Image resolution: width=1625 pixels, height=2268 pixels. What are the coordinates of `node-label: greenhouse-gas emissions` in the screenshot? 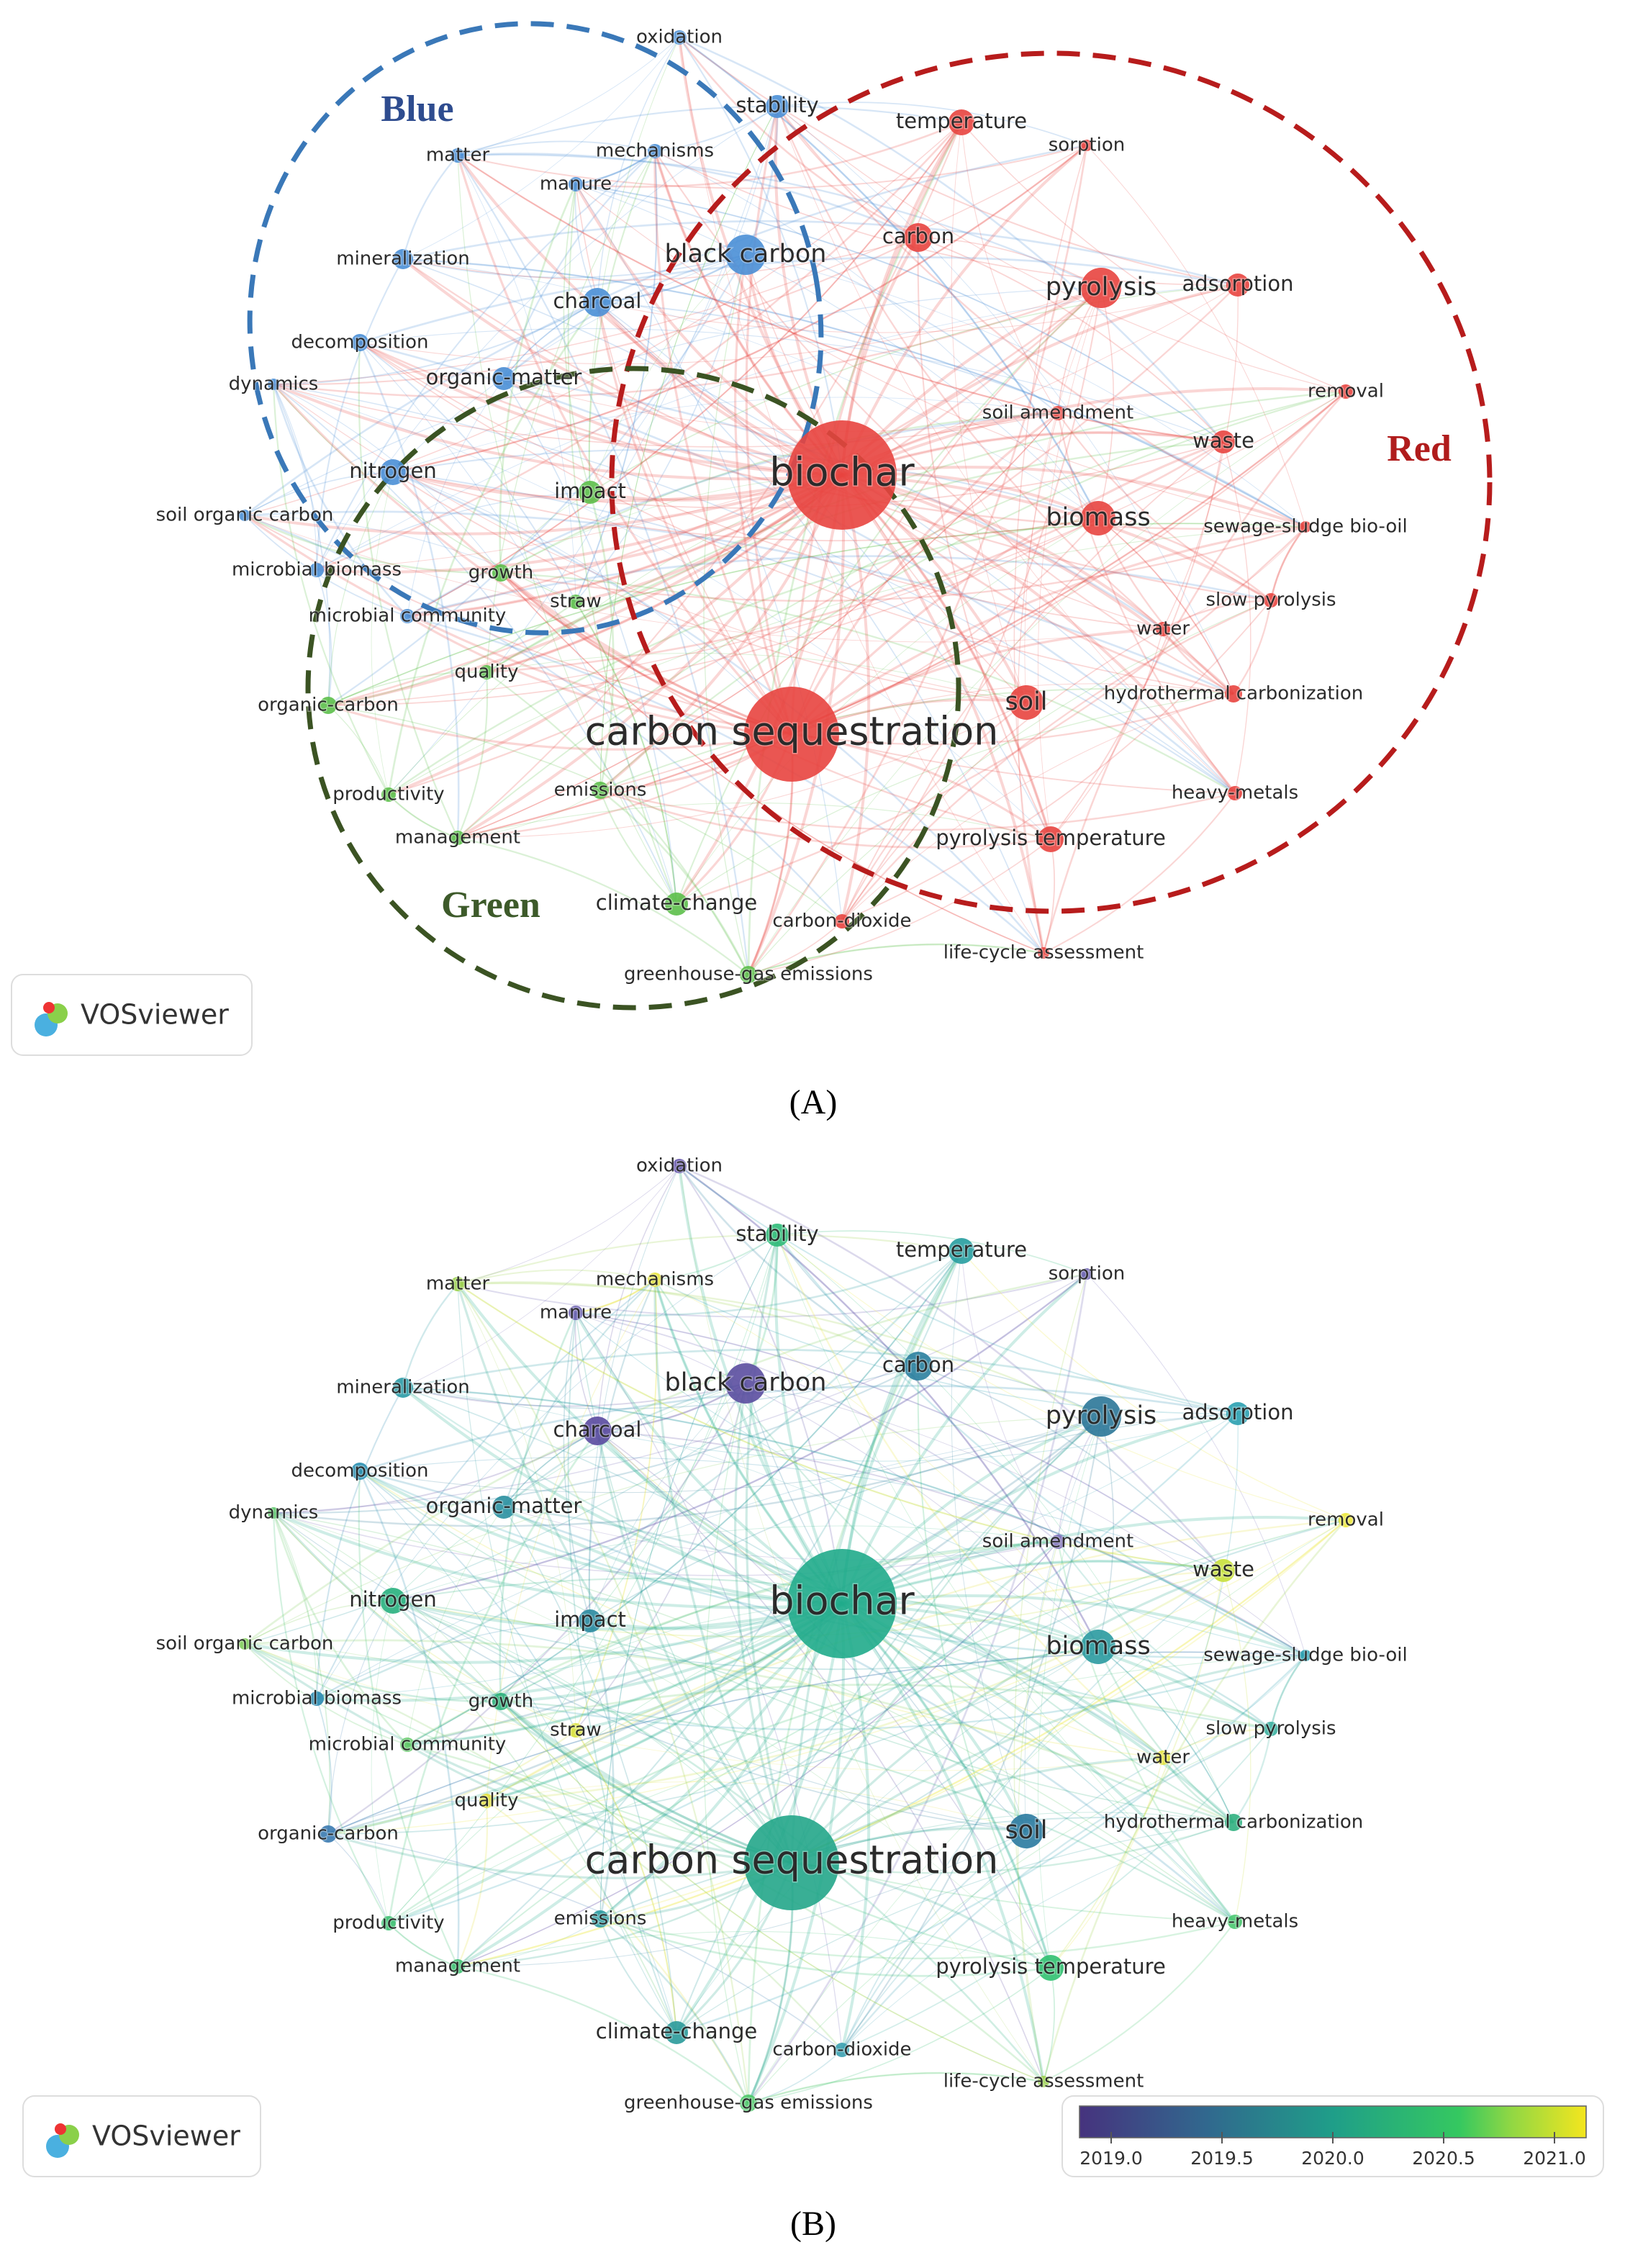 It's located at (749, 2103).